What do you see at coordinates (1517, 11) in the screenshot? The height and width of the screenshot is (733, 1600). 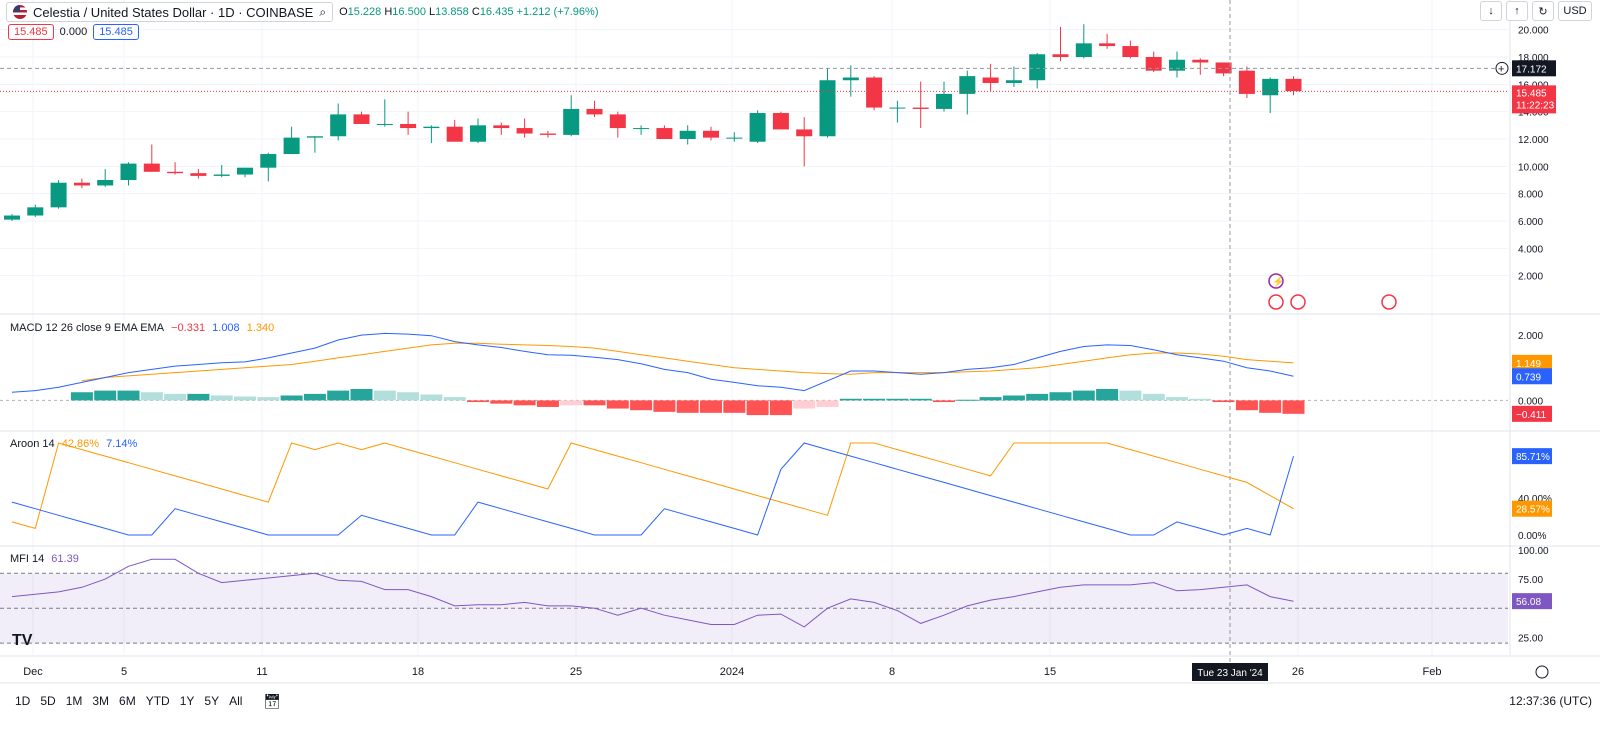 I see `arrow-up-icon: ↑` at bounding box center [1517, 11].